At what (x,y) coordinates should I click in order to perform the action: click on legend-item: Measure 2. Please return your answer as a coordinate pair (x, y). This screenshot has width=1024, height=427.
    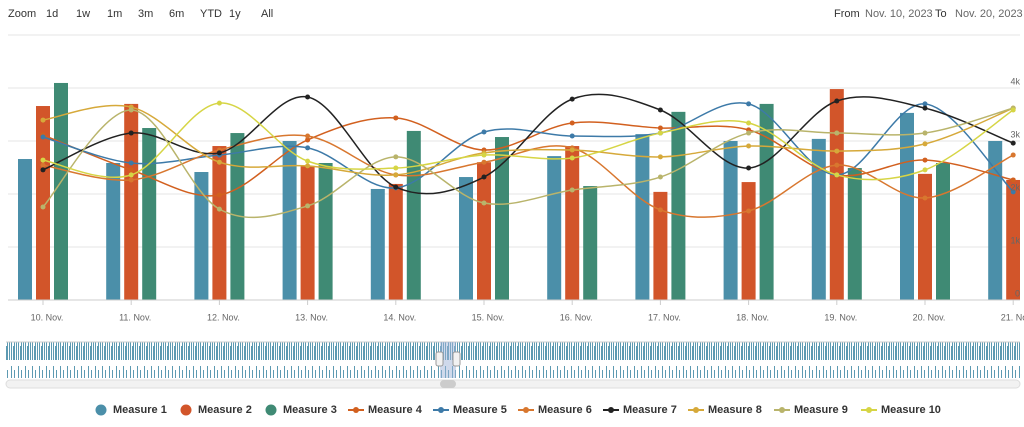
    Looking at the image, I should click on (216, 410).